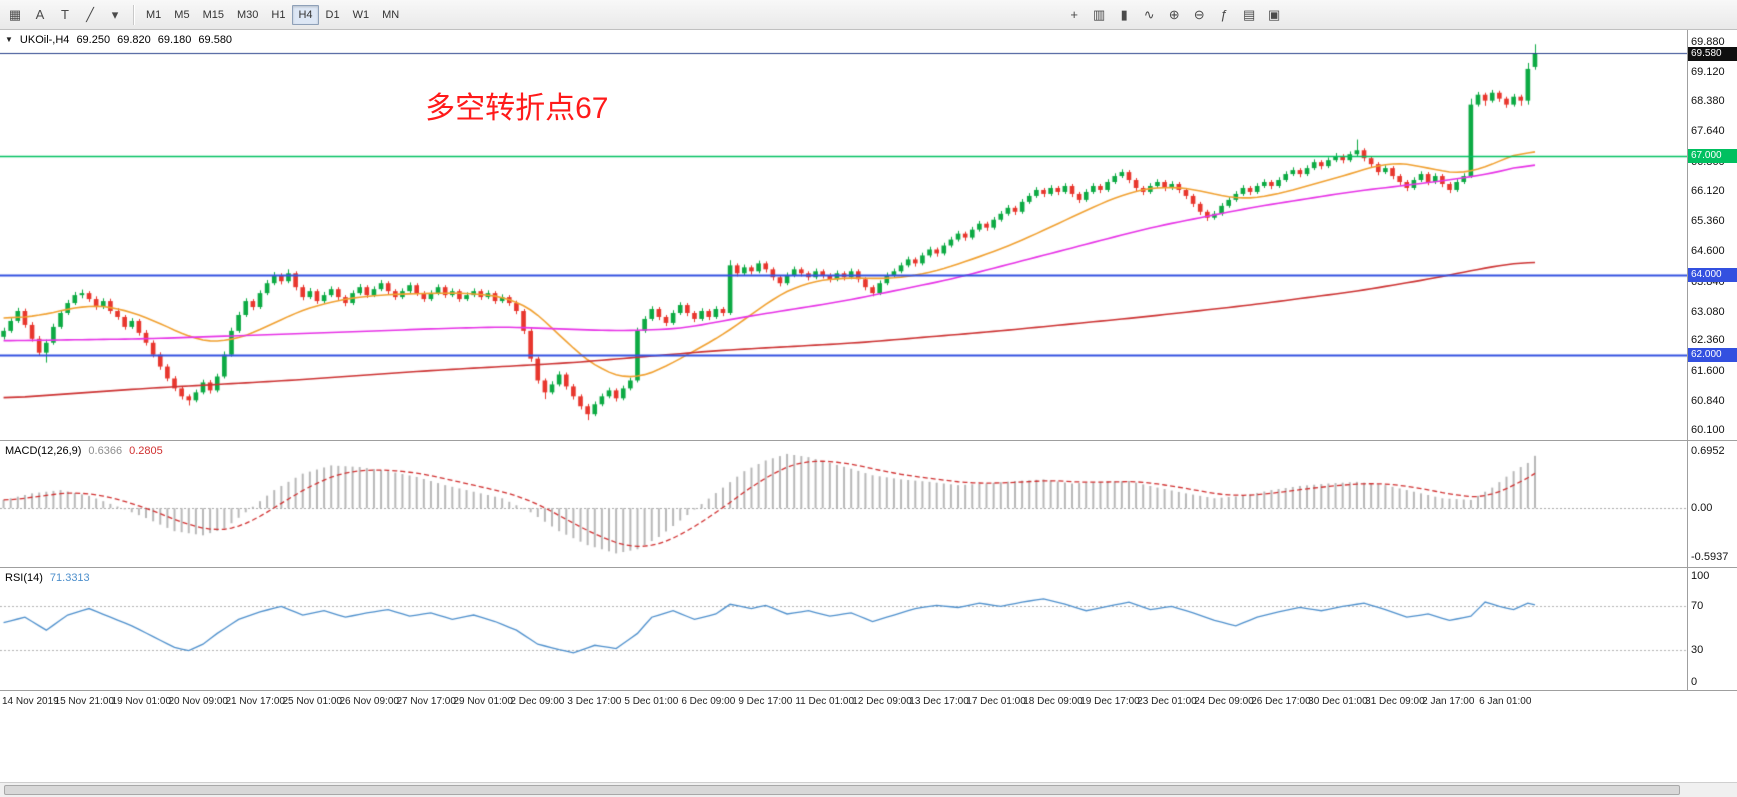 The image size is (1737, 797). Describe the element at coordinates (1712, 629) in the screenshot. I see `rsi-axis: 100 70 30 0` at that location.